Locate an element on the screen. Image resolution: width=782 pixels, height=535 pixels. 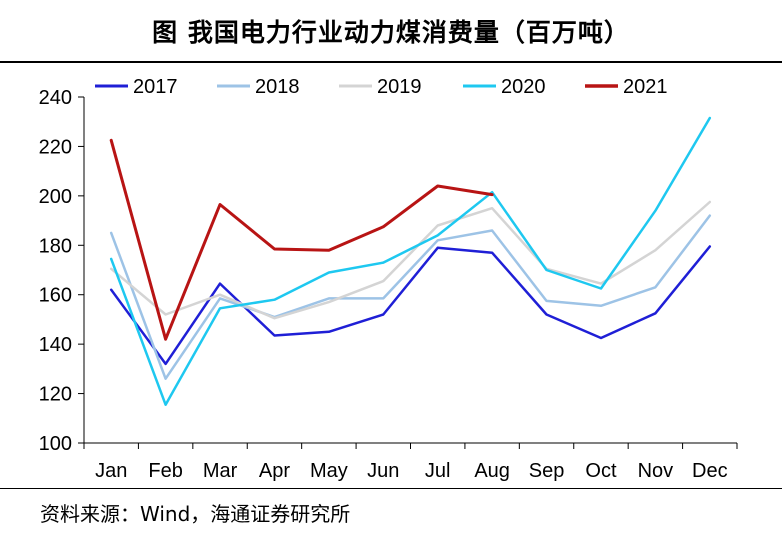
y-tick-label: 200 is located at coordinates (55, 197).